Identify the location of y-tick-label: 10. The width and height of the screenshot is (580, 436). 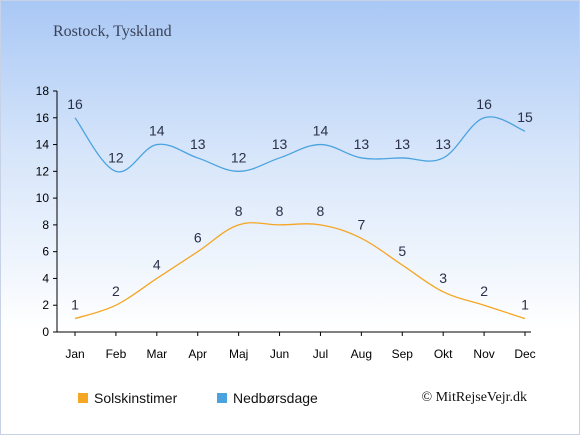
(43, 198).